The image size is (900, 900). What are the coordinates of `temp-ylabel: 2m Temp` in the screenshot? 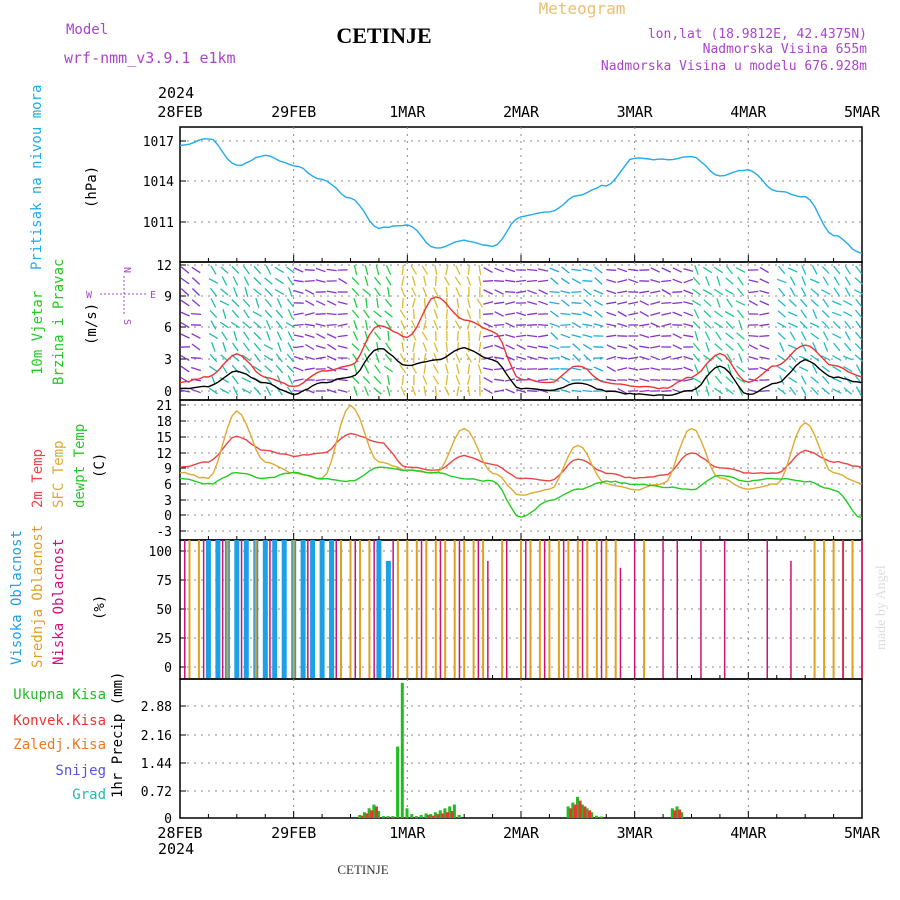 It's located at (38, 478).